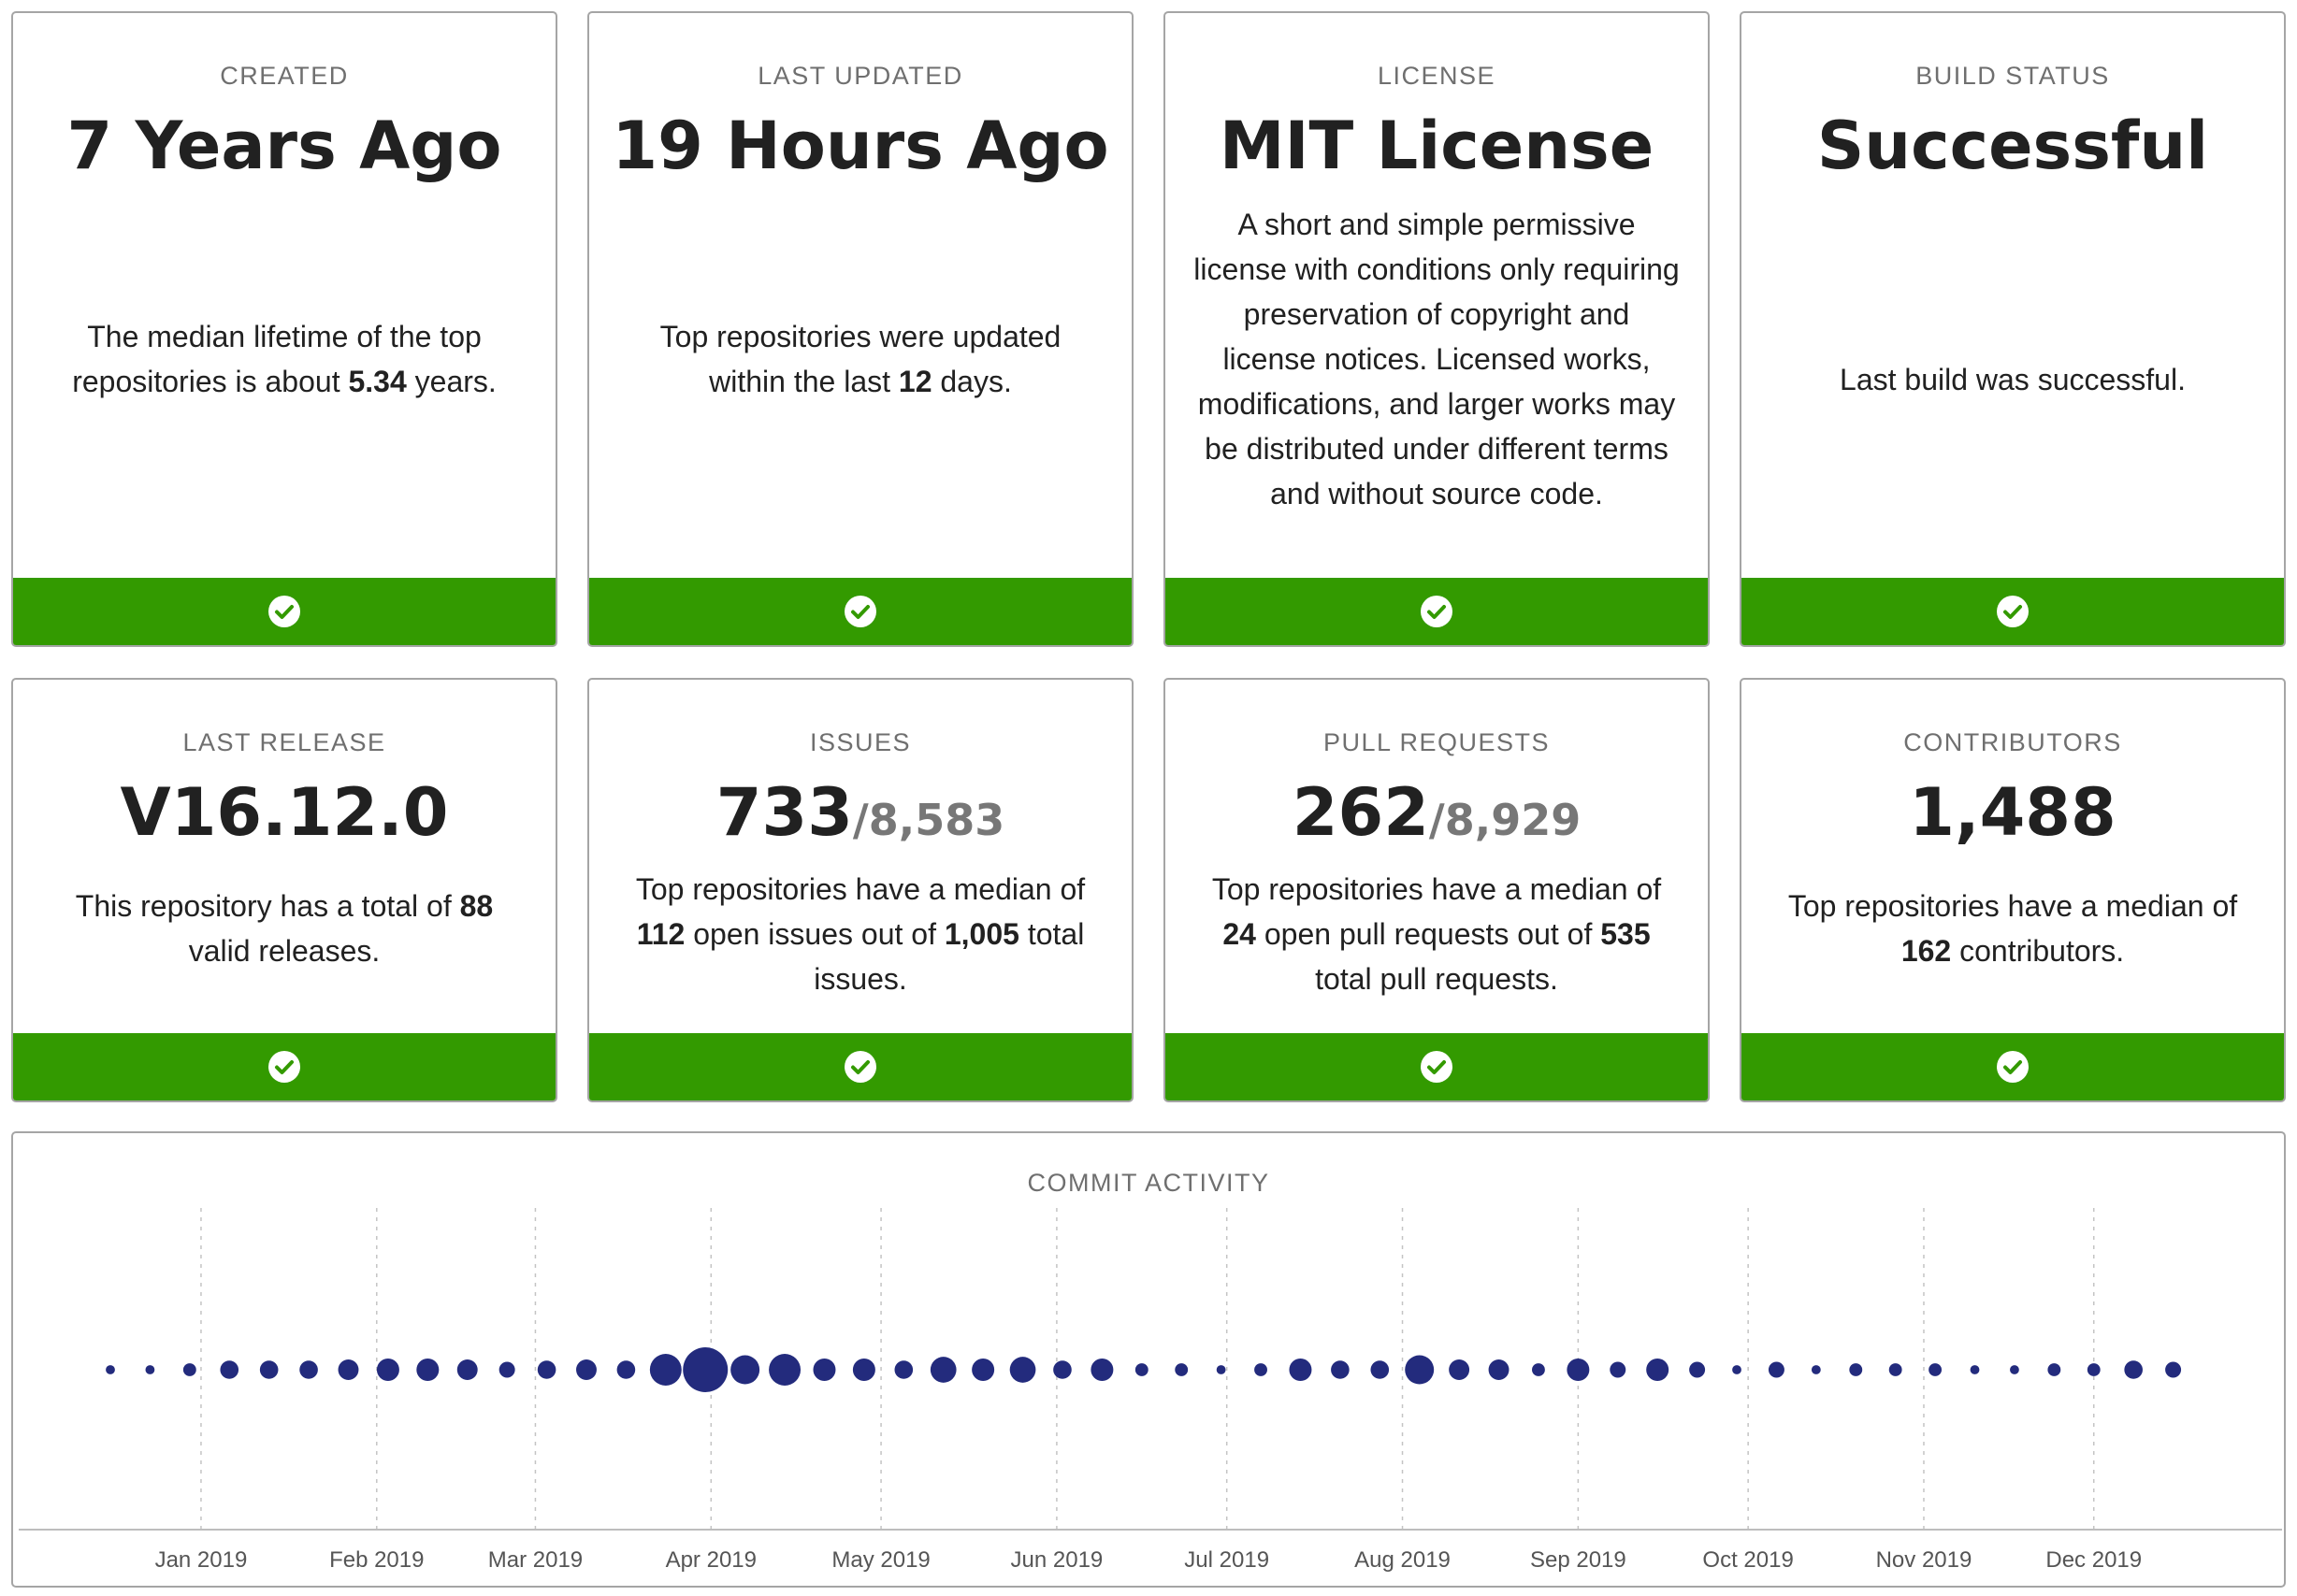  What do you see at coordinates (2013, 379) in the screenshot?
I see `desc-text: Last build was successful.` at bounding box center [2013, 379].